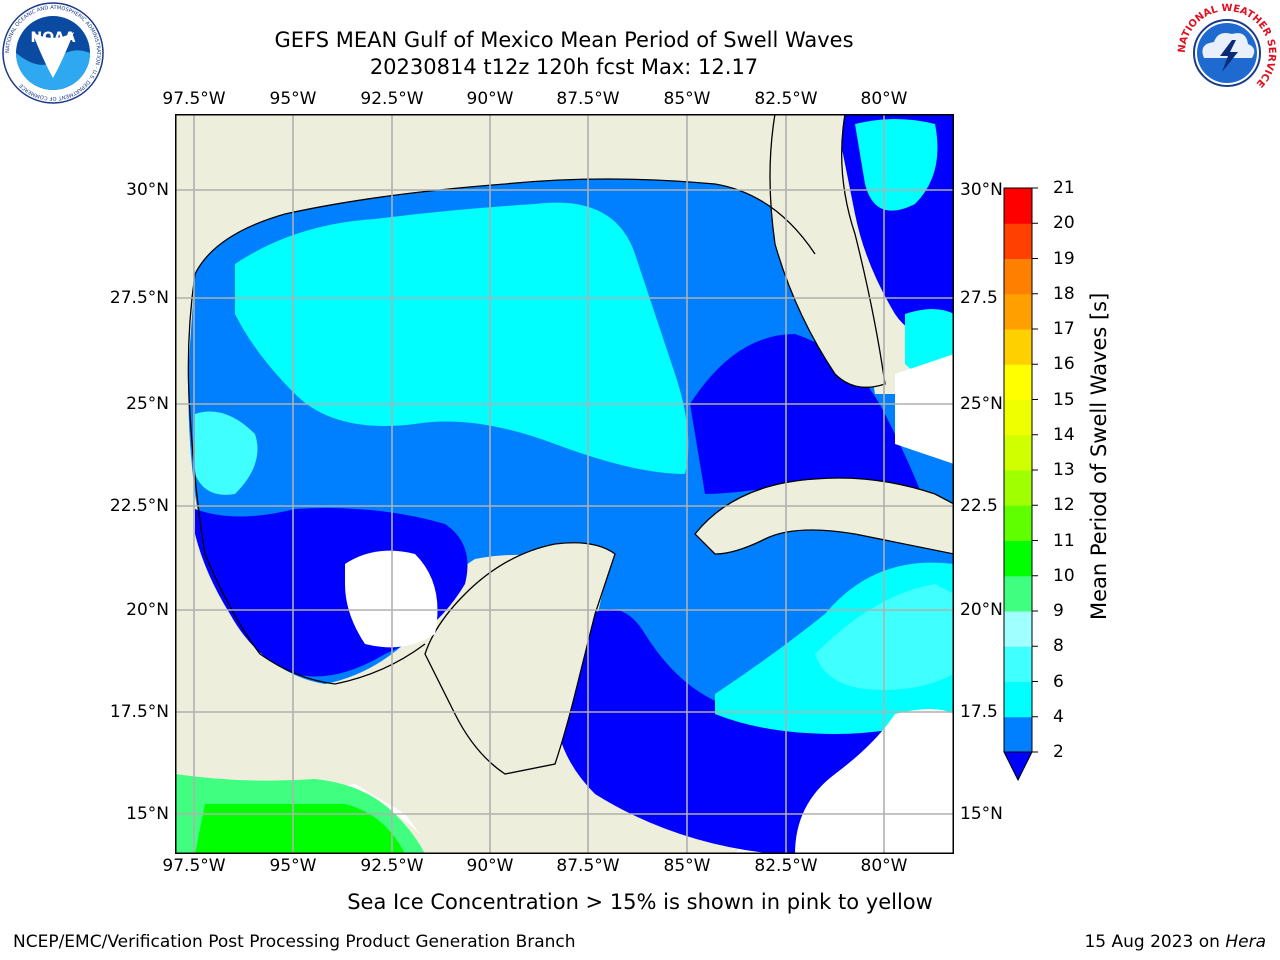 The width and height of the screenshot is (1280, 960). What do you see at coordinates (884, 99) in the screenshot?
I see `lon-tick-top-7: 80°W` at bounding box center [884, 99].